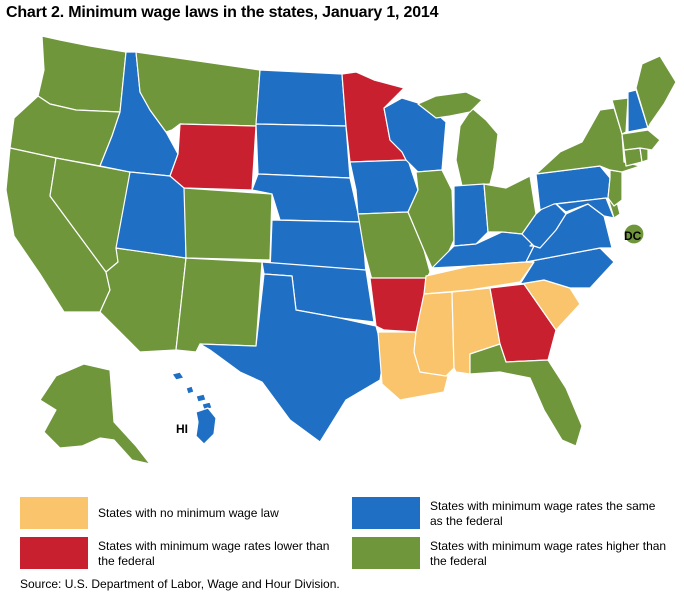  Describe the element at coordinates (620, 116) in the screenshot. I see `state-vt` at that location.